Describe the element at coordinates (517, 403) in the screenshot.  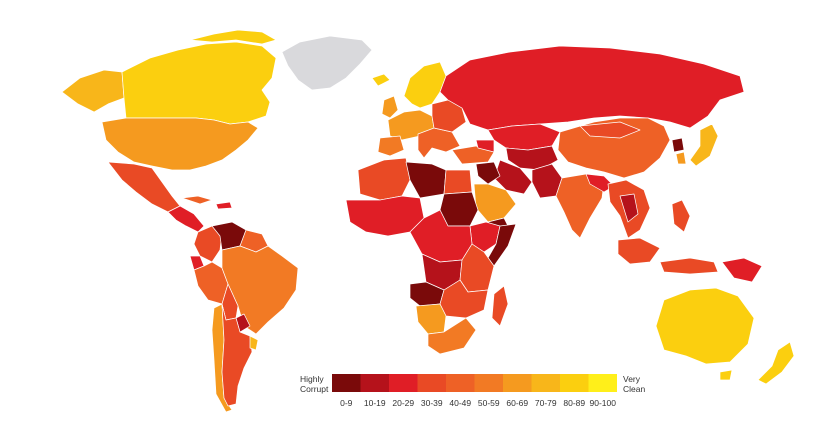
I see `legend-bin-label: 60-69` at that location.